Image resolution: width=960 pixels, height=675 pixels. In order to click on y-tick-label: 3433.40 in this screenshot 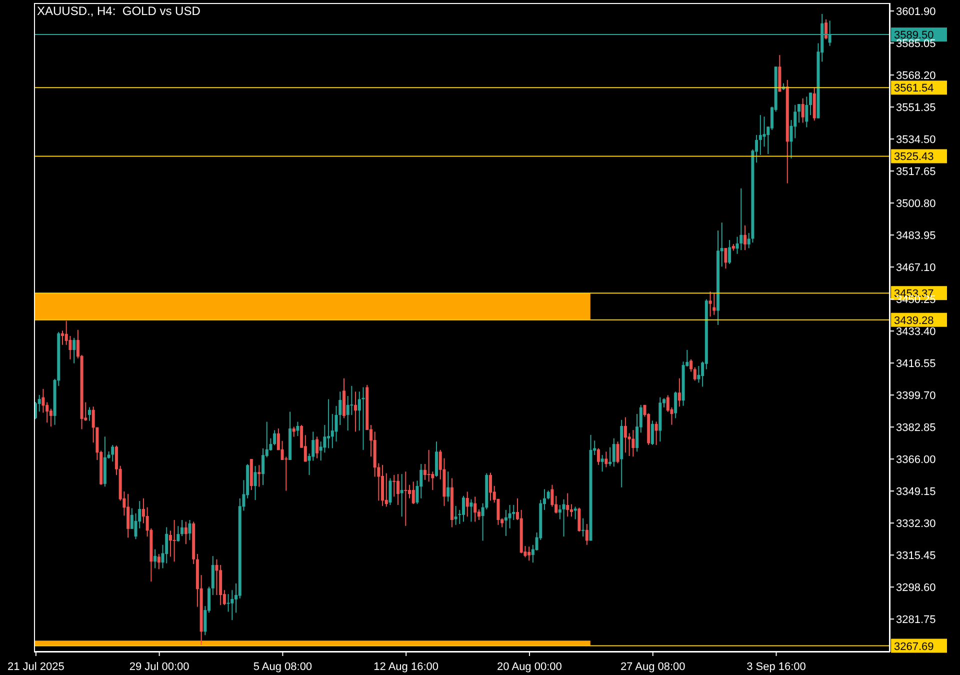, I will do `click(916, 332)`.